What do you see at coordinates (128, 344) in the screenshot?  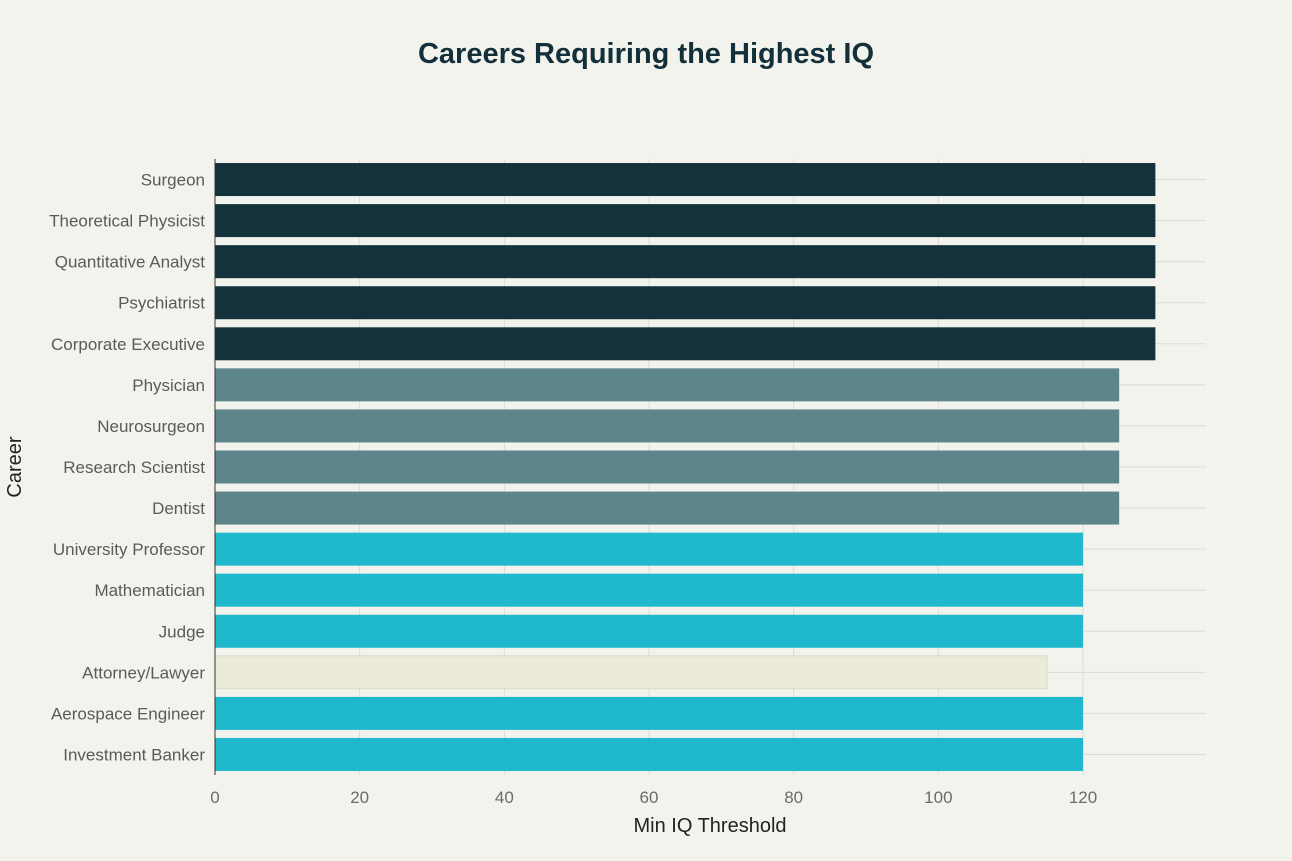 I see `category-label: Corporate Executive` at bounding box center [128, 344].